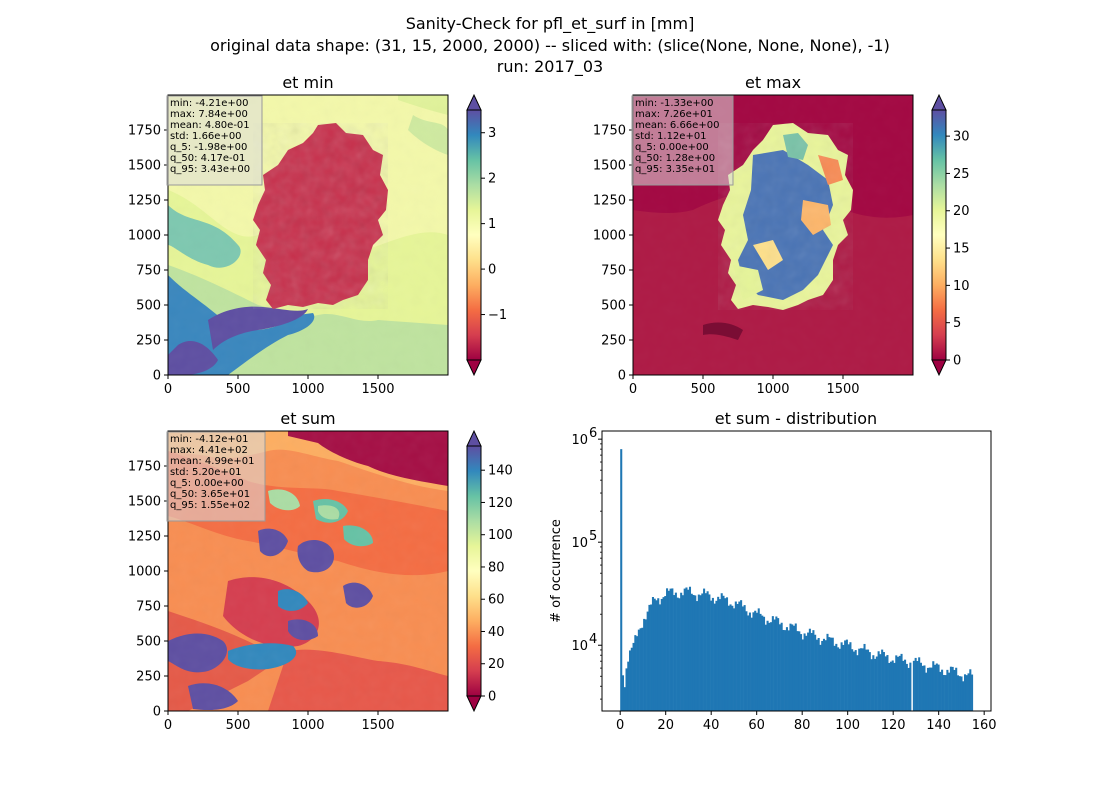 This screenshot has height=800, width=1100. I want to click on y-tick-label-base: 10, so click(579, 646).